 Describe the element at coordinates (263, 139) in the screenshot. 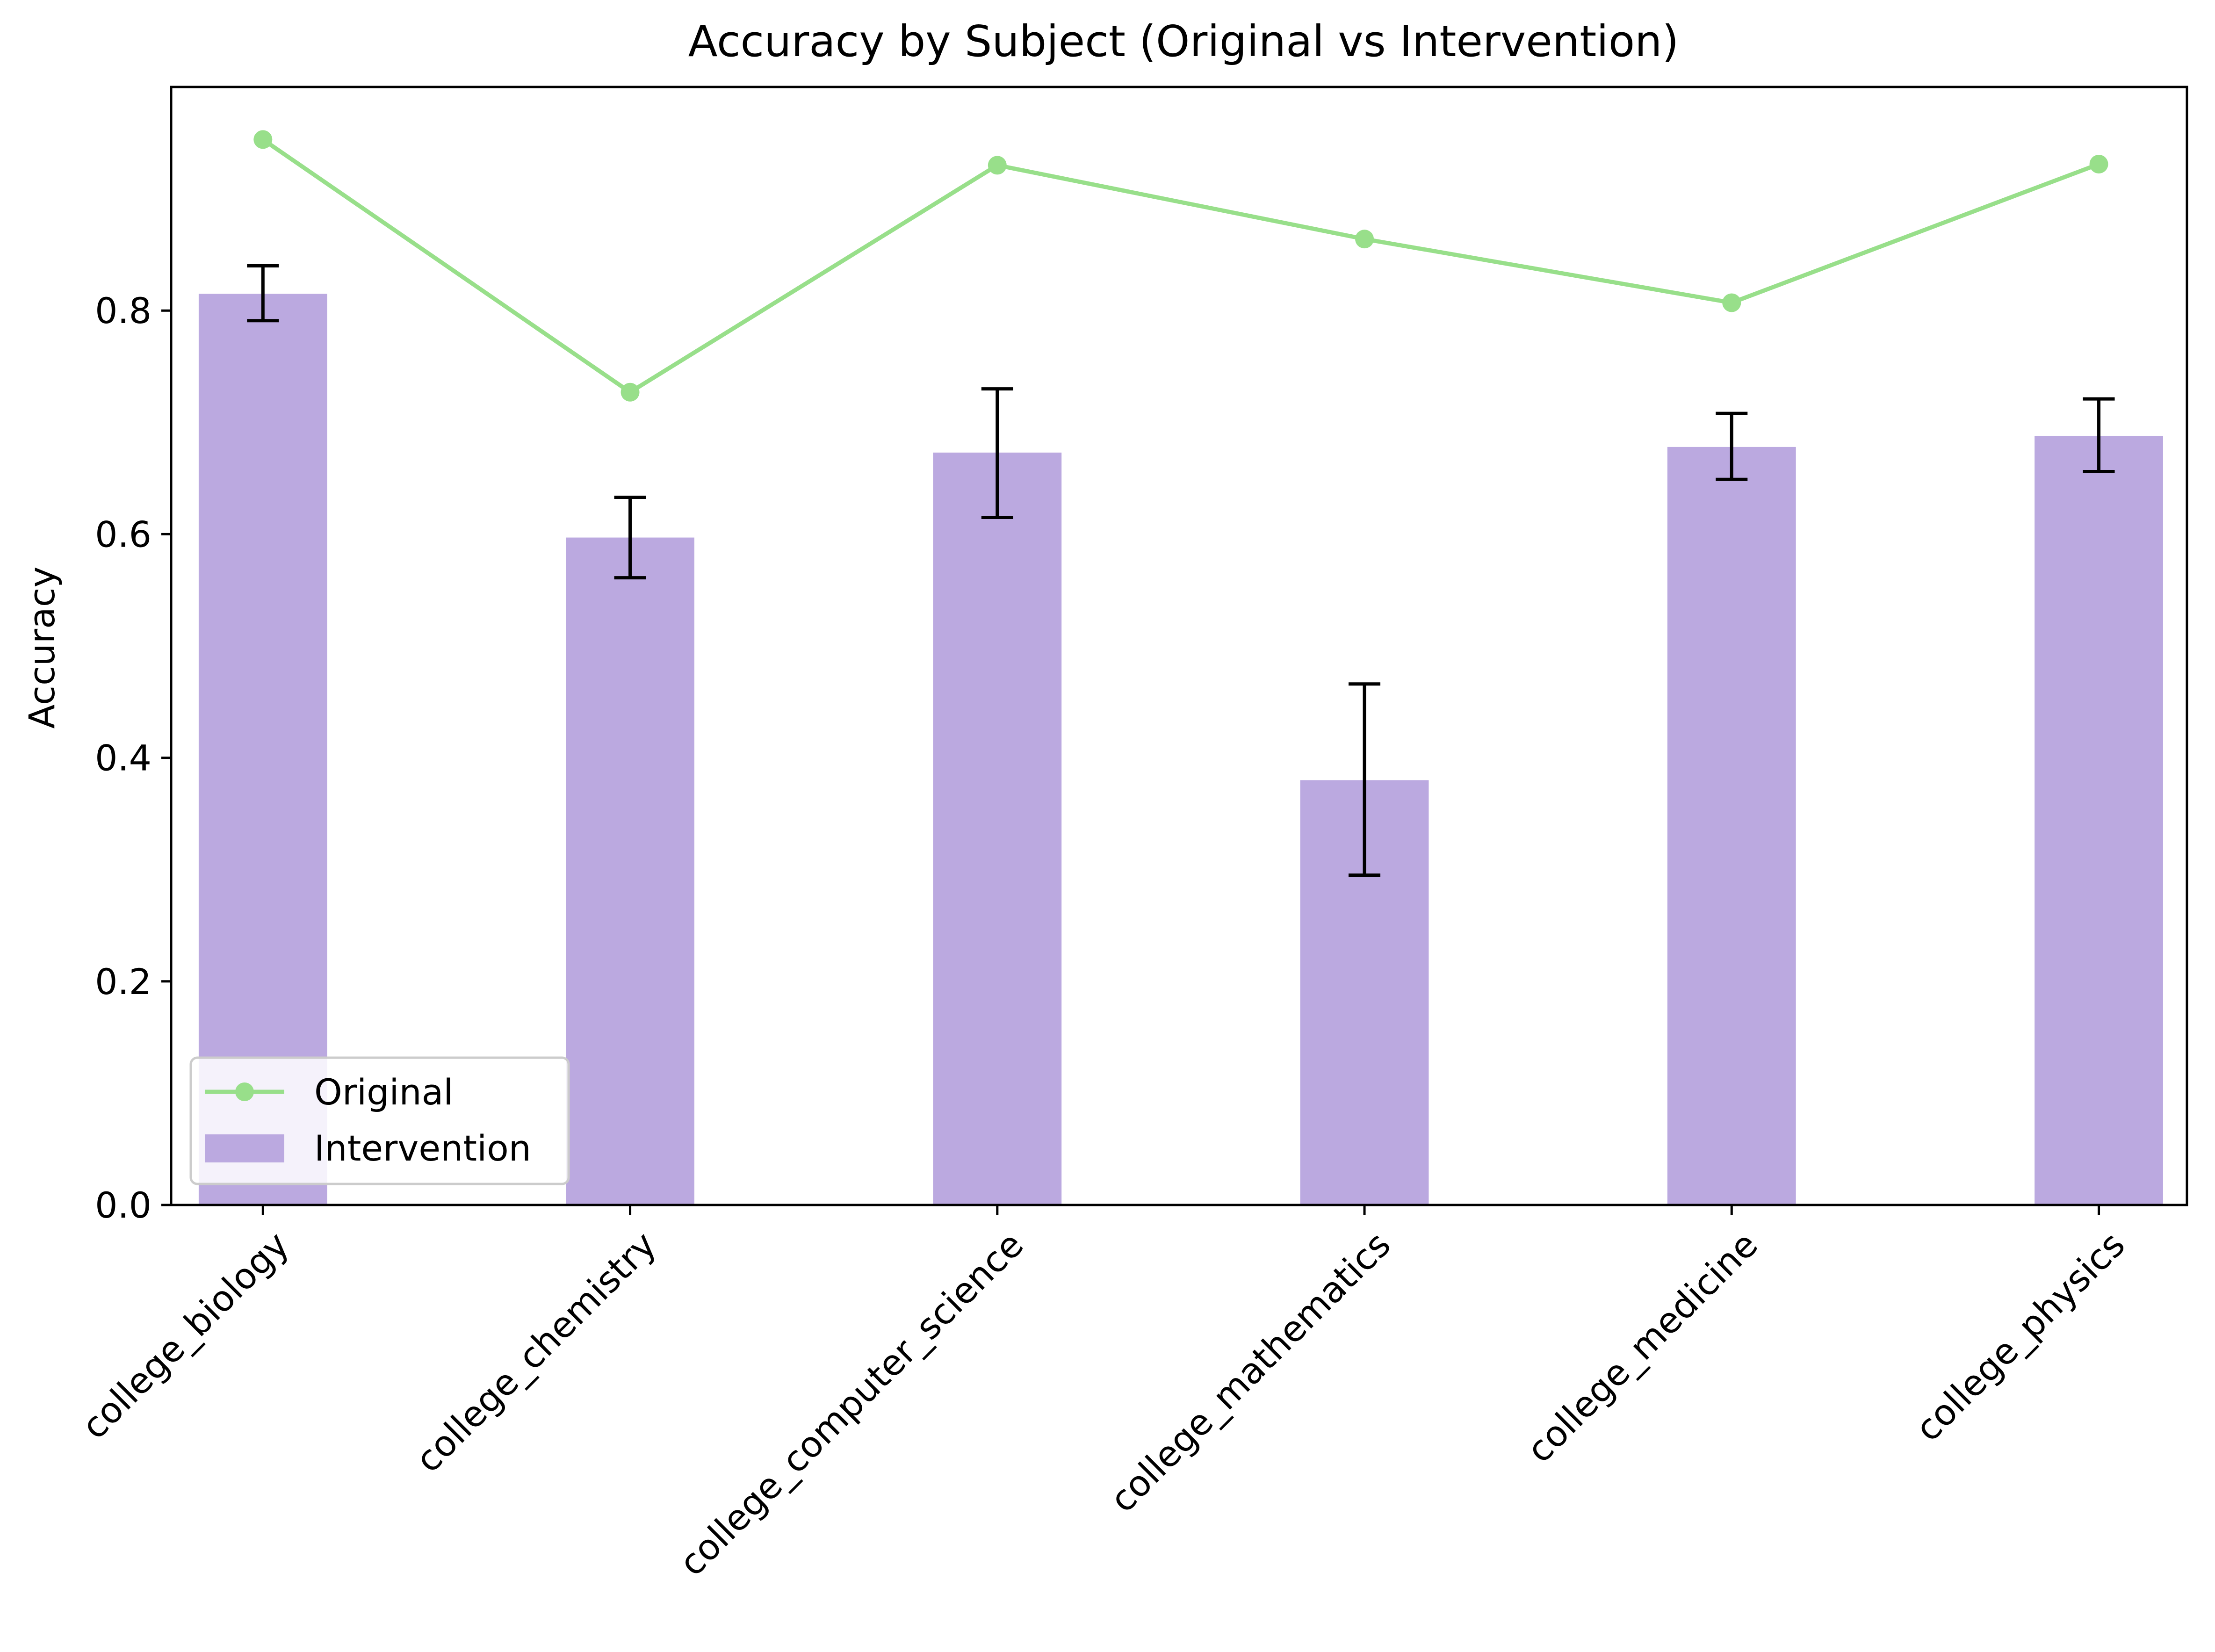

I see `original-point-college_biology` at that location.